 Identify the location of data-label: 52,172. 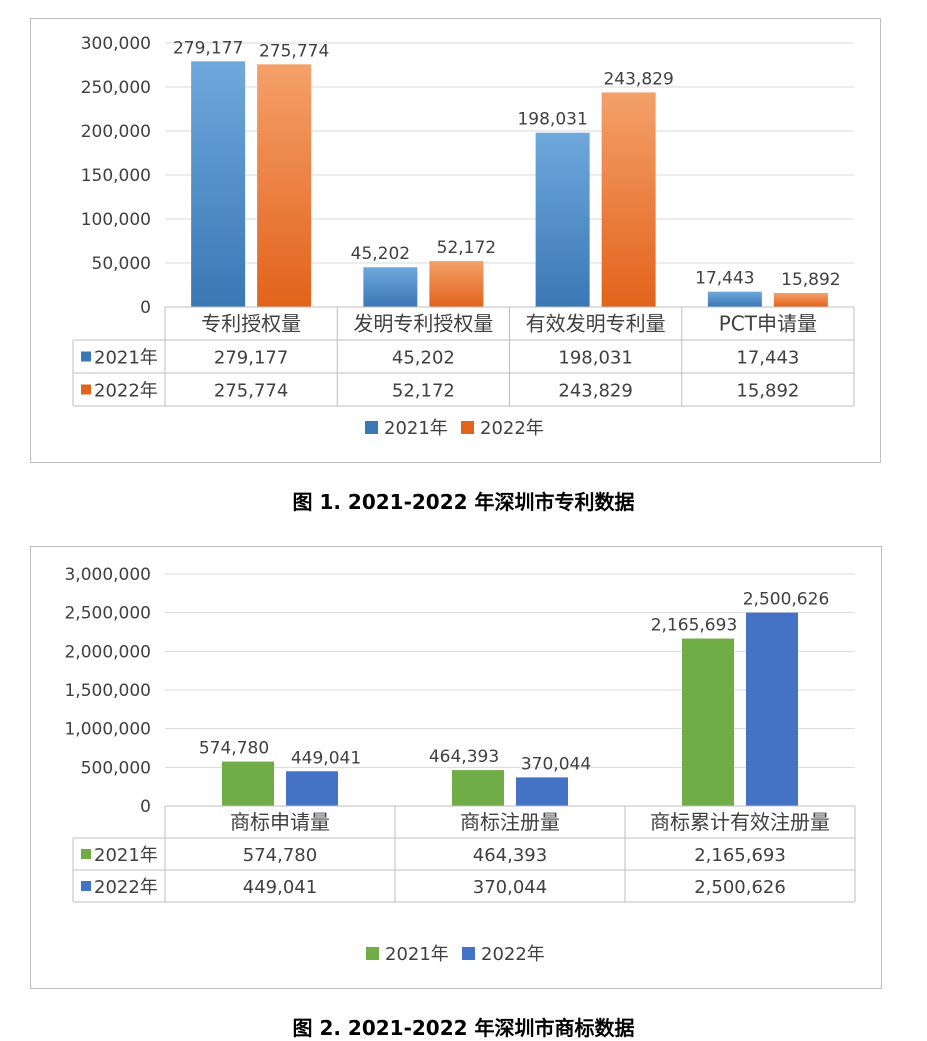
(466, 248).